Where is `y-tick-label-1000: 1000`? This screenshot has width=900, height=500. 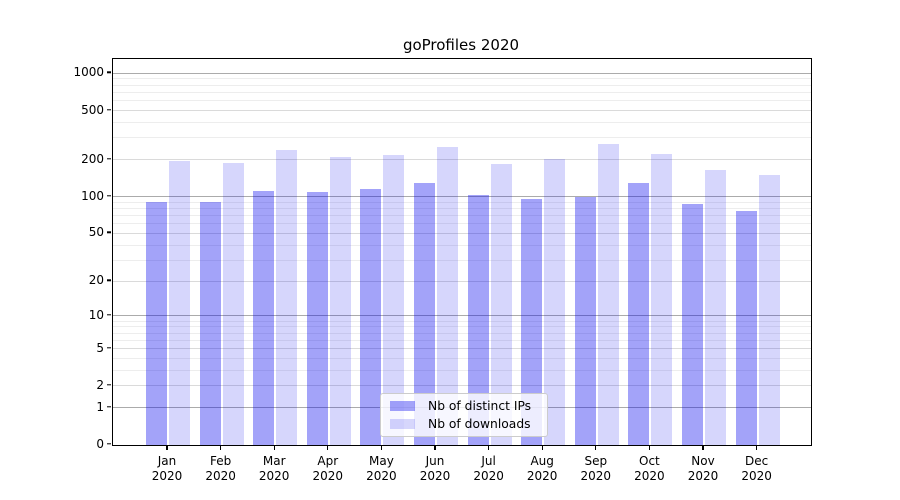 y-tick-label-1000: 1000 is located at coordinates (88, 72).